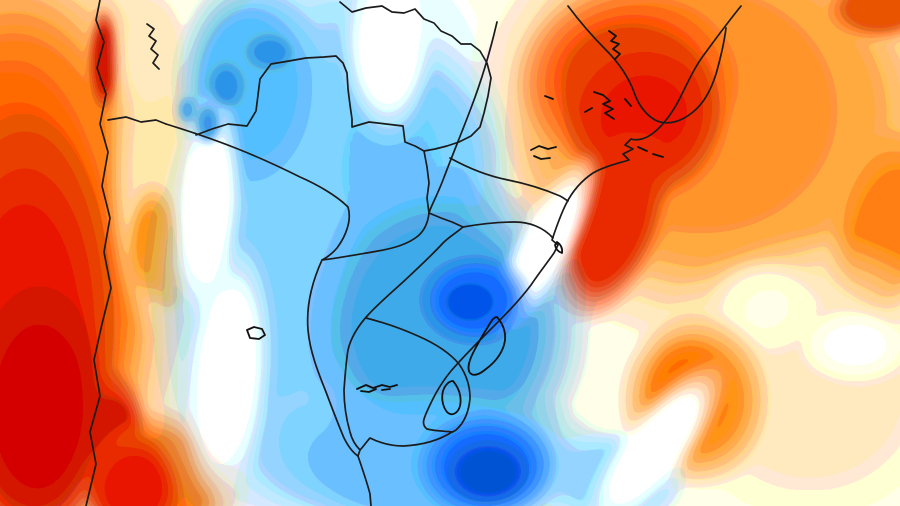  Describe the element at coordinates (332, 358) in the screenshot. I see `parana-river-argentina` at that location.